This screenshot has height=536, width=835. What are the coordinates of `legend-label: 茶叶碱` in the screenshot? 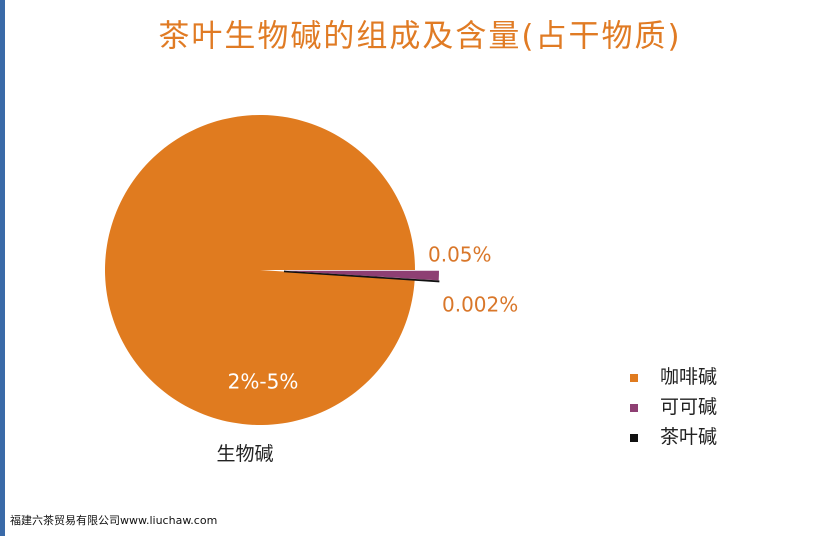 It's located at (688, 437).